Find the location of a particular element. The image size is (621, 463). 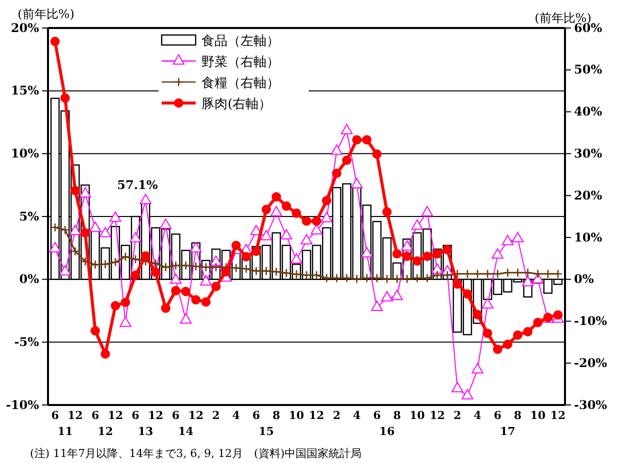

y-tick-label: 15% is located at coordinates (25, 91).